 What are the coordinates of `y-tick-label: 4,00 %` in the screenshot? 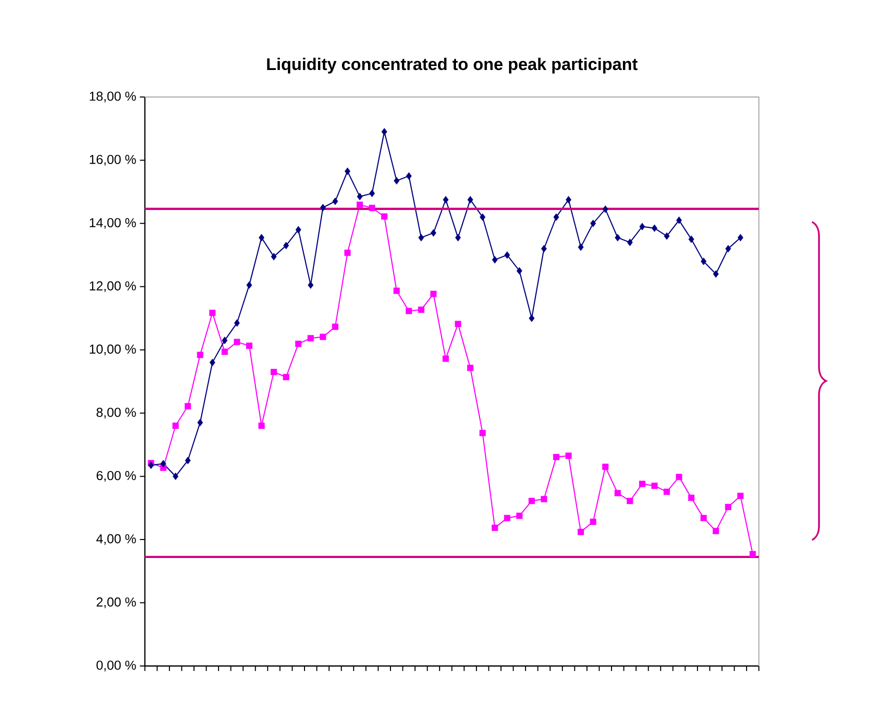 It's located at (116, 539).